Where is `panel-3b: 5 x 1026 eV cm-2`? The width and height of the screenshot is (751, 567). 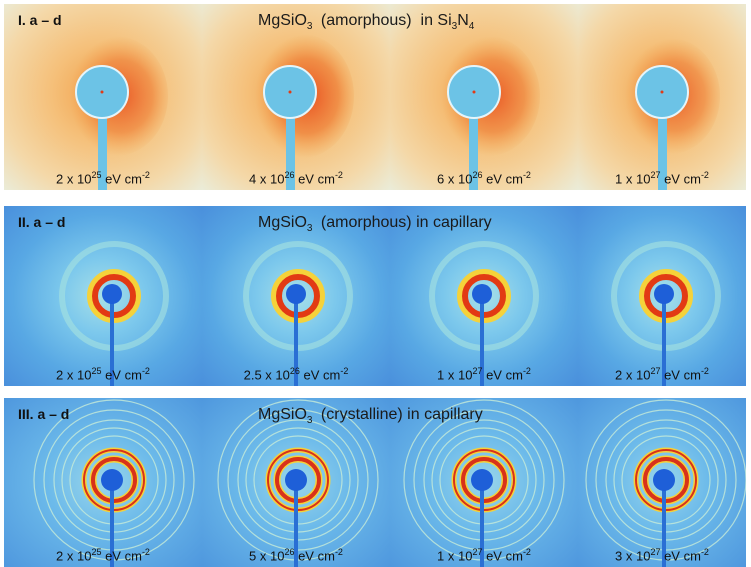 panel-3b: 5 x 1026 eV cm-2 is located at coordinates (296, 482).